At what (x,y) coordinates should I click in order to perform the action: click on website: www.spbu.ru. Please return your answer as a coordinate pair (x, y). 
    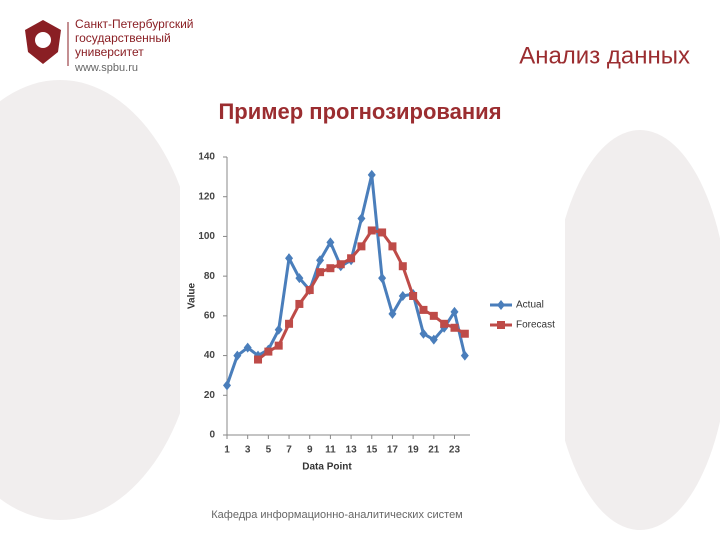
    Looking at the image, I should click on (106, 68).